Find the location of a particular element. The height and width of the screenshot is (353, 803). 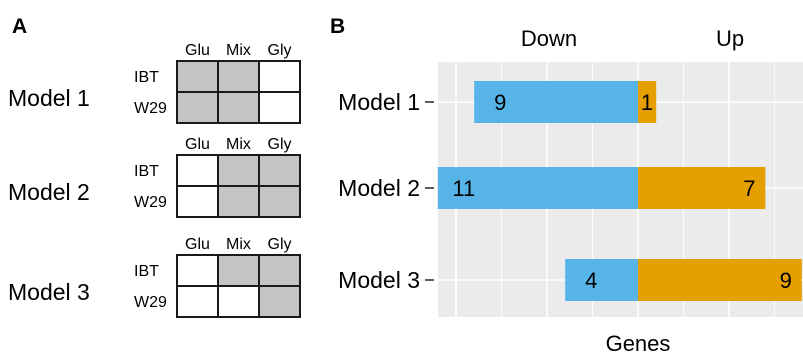

model-name: Model 2 is located at coordinates (49, 192).